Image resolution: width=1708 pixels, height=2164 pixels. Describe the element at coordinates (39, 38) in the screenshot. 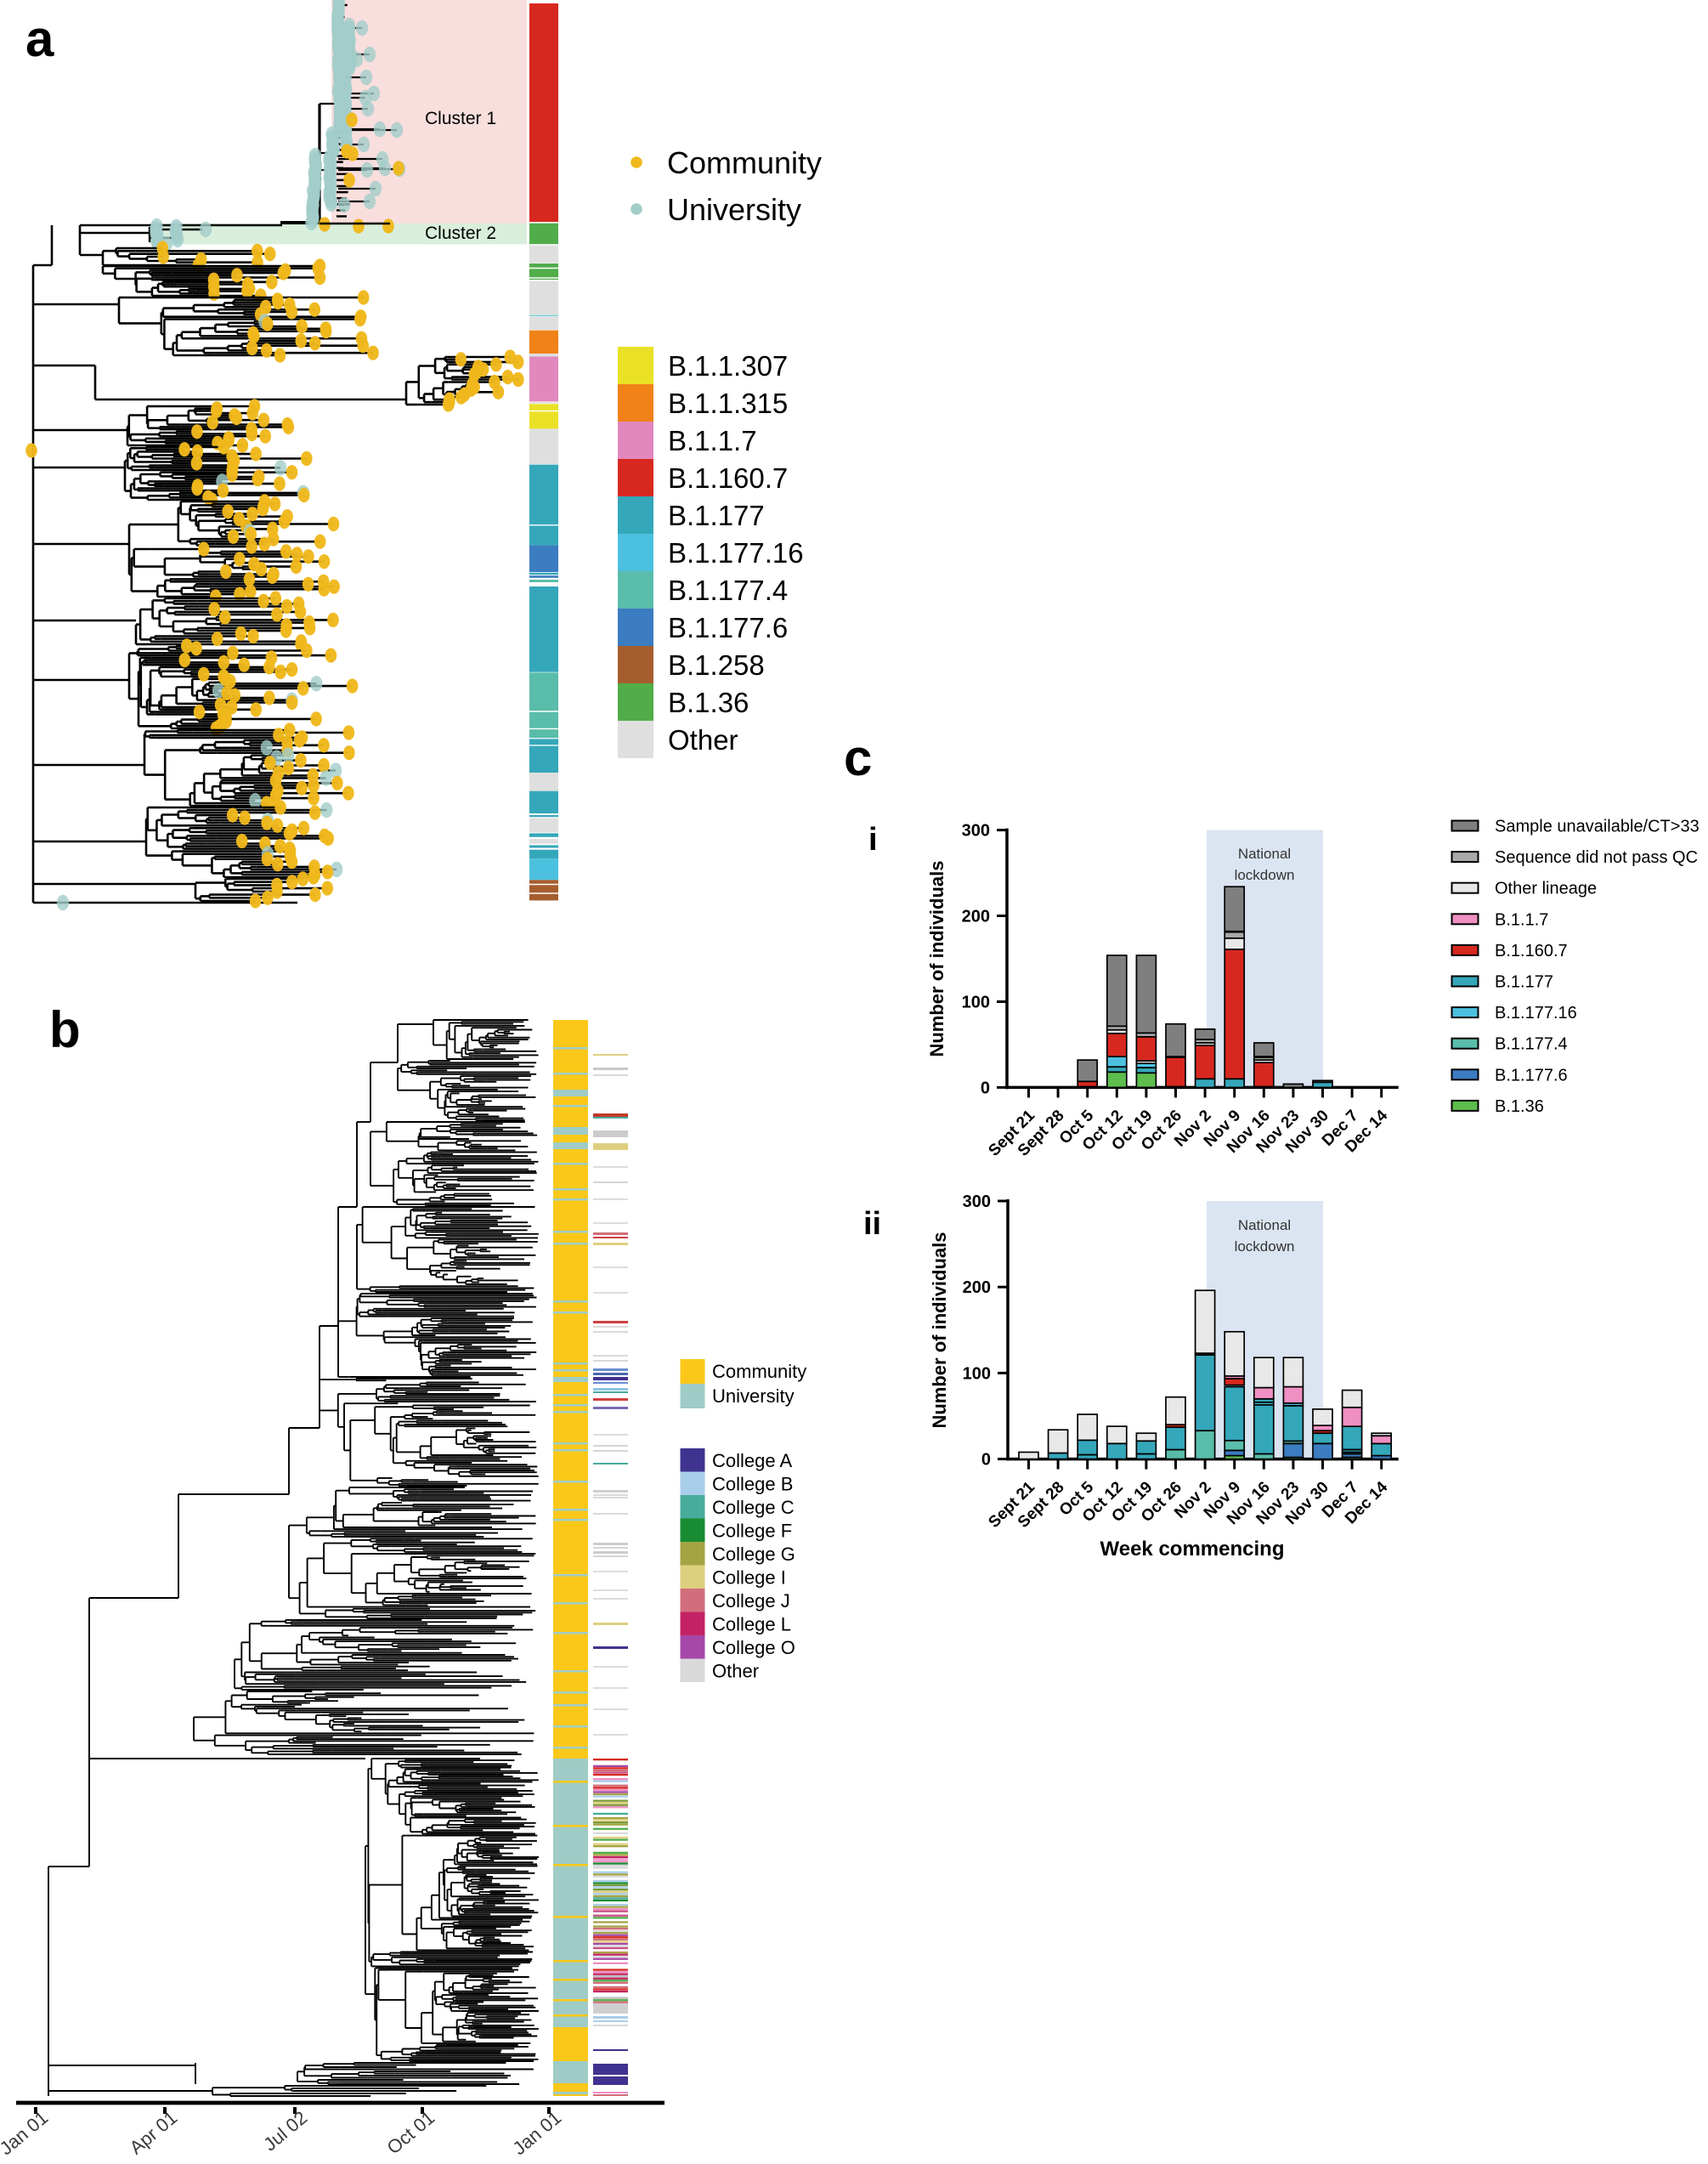

I see `svg-text: a` at that location.